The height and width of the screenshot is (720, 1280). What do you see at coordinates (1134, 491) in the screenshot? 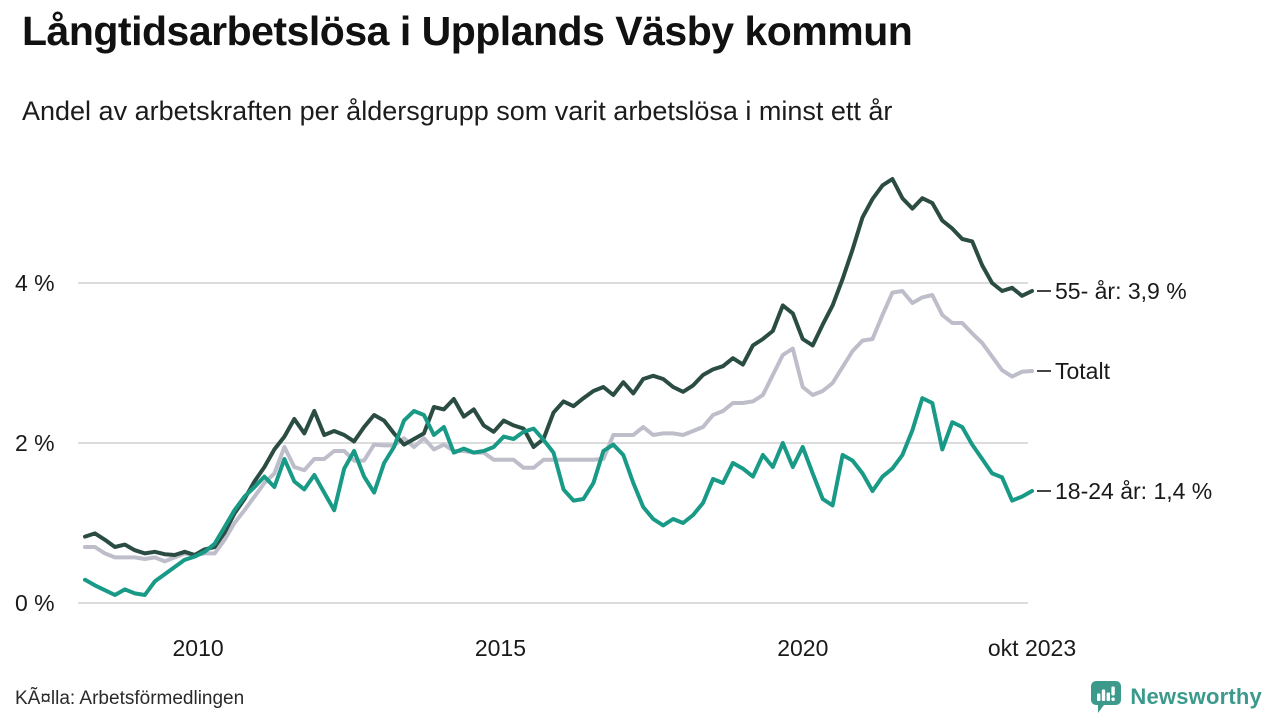
I see `series-end-label-18-24-r: 18-24 år: 1,4 %` at bounding box center [1134, 491].